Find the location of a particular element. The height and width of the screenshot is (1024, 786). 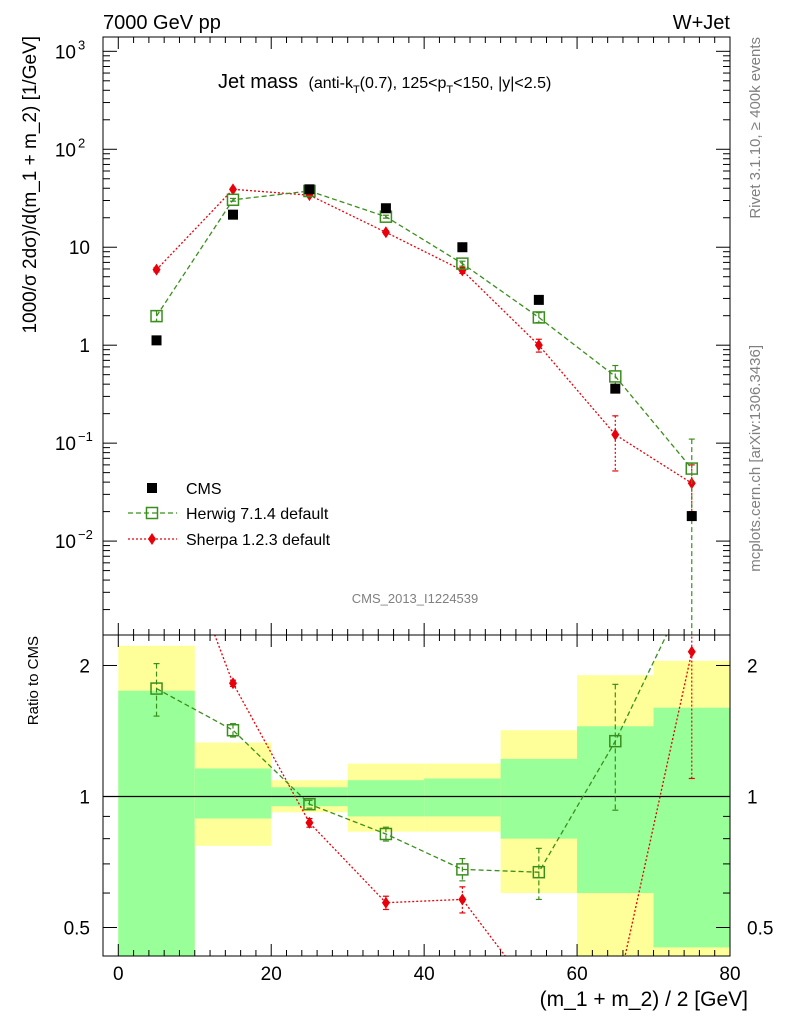

rivet-label: Rivet 3.1.10, ≥ 400k events is located at coordinates (755, 128).